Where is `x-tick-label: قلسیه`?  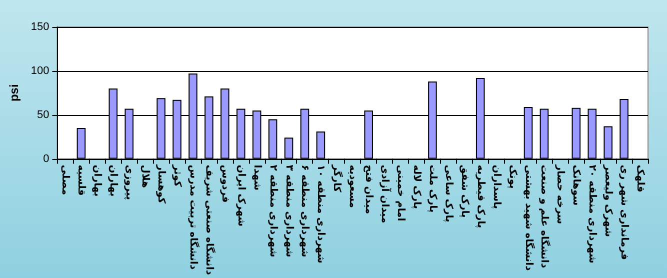 x-tick-label: قلسیه is located at coordinates (81, 180).